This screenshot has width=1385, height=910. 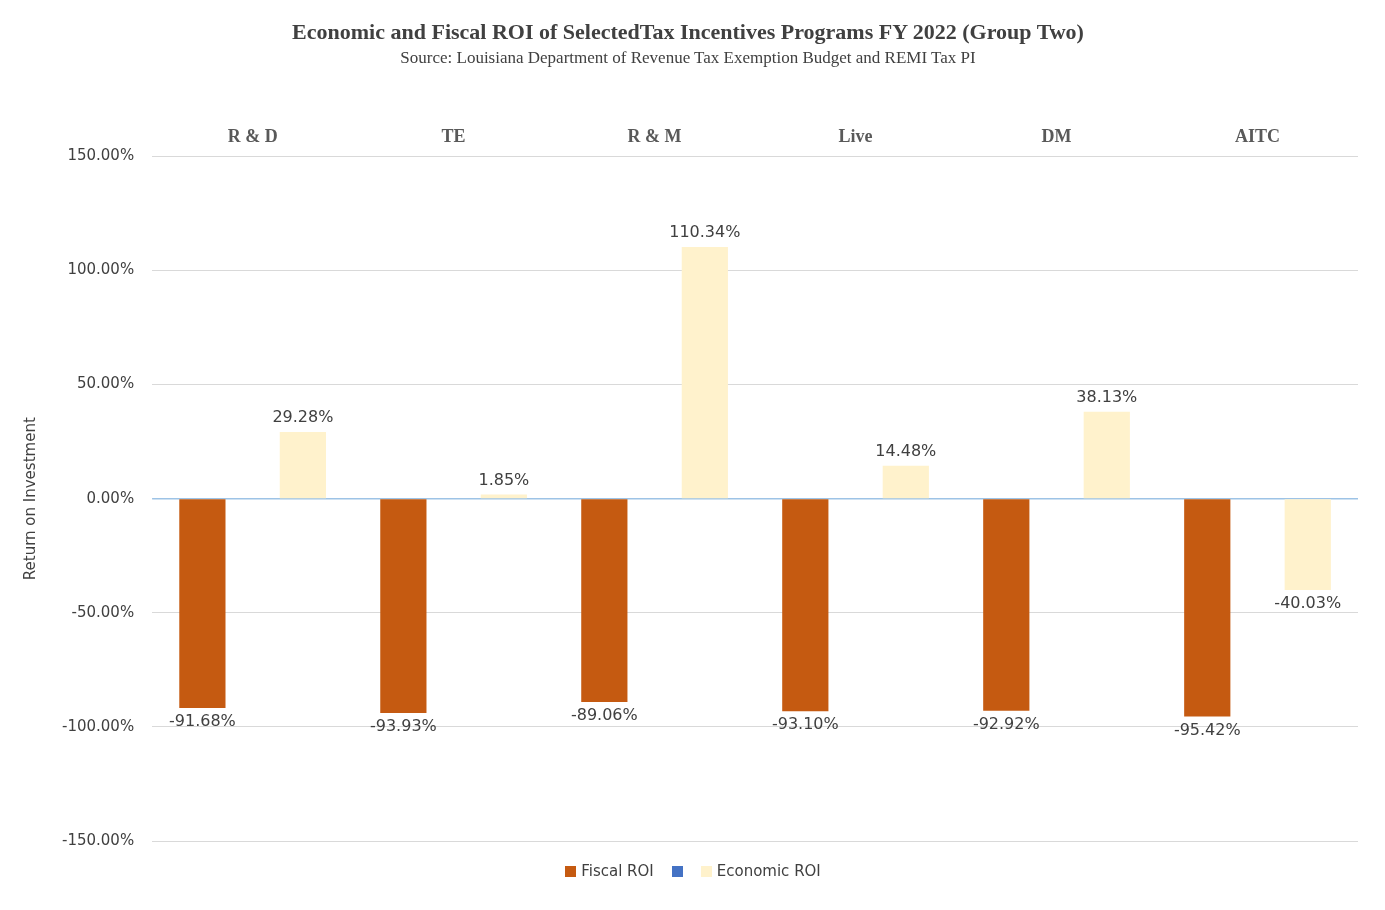 What do you see at coordinates (805, 724) in the screenshot?
I see `data-label: -93.10%` at bounding box center [805, 724].